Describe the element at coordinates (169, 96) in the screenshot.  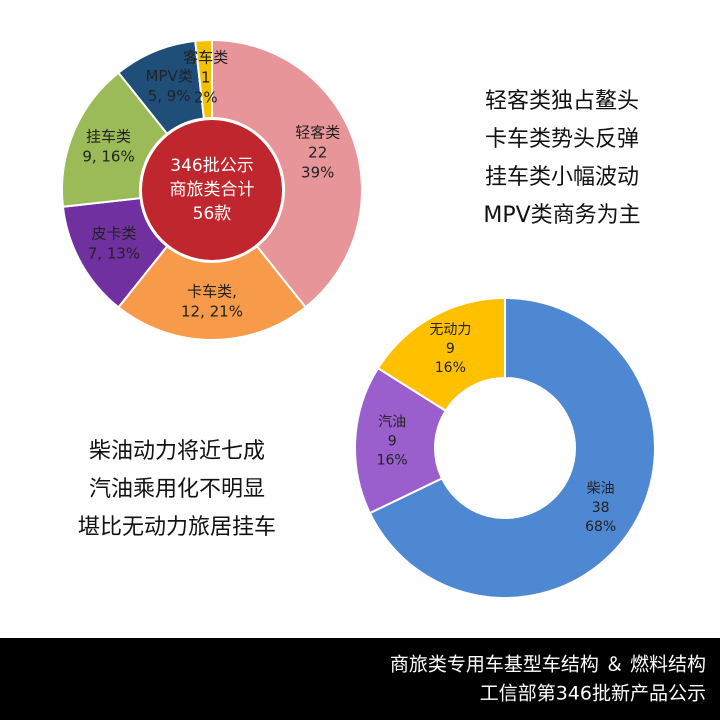
I see `data-label: 5, 9%` at that location.